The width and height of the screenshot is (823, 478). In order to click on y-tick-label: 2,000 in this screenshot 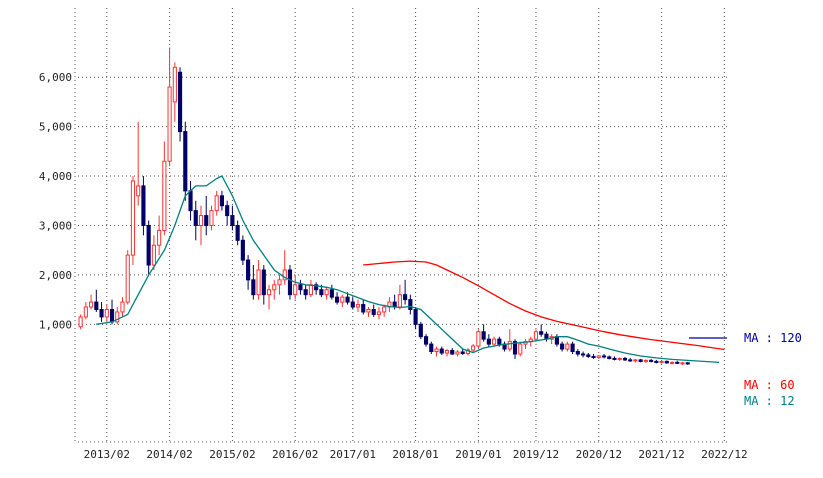, I will do `click(55, 275)`.